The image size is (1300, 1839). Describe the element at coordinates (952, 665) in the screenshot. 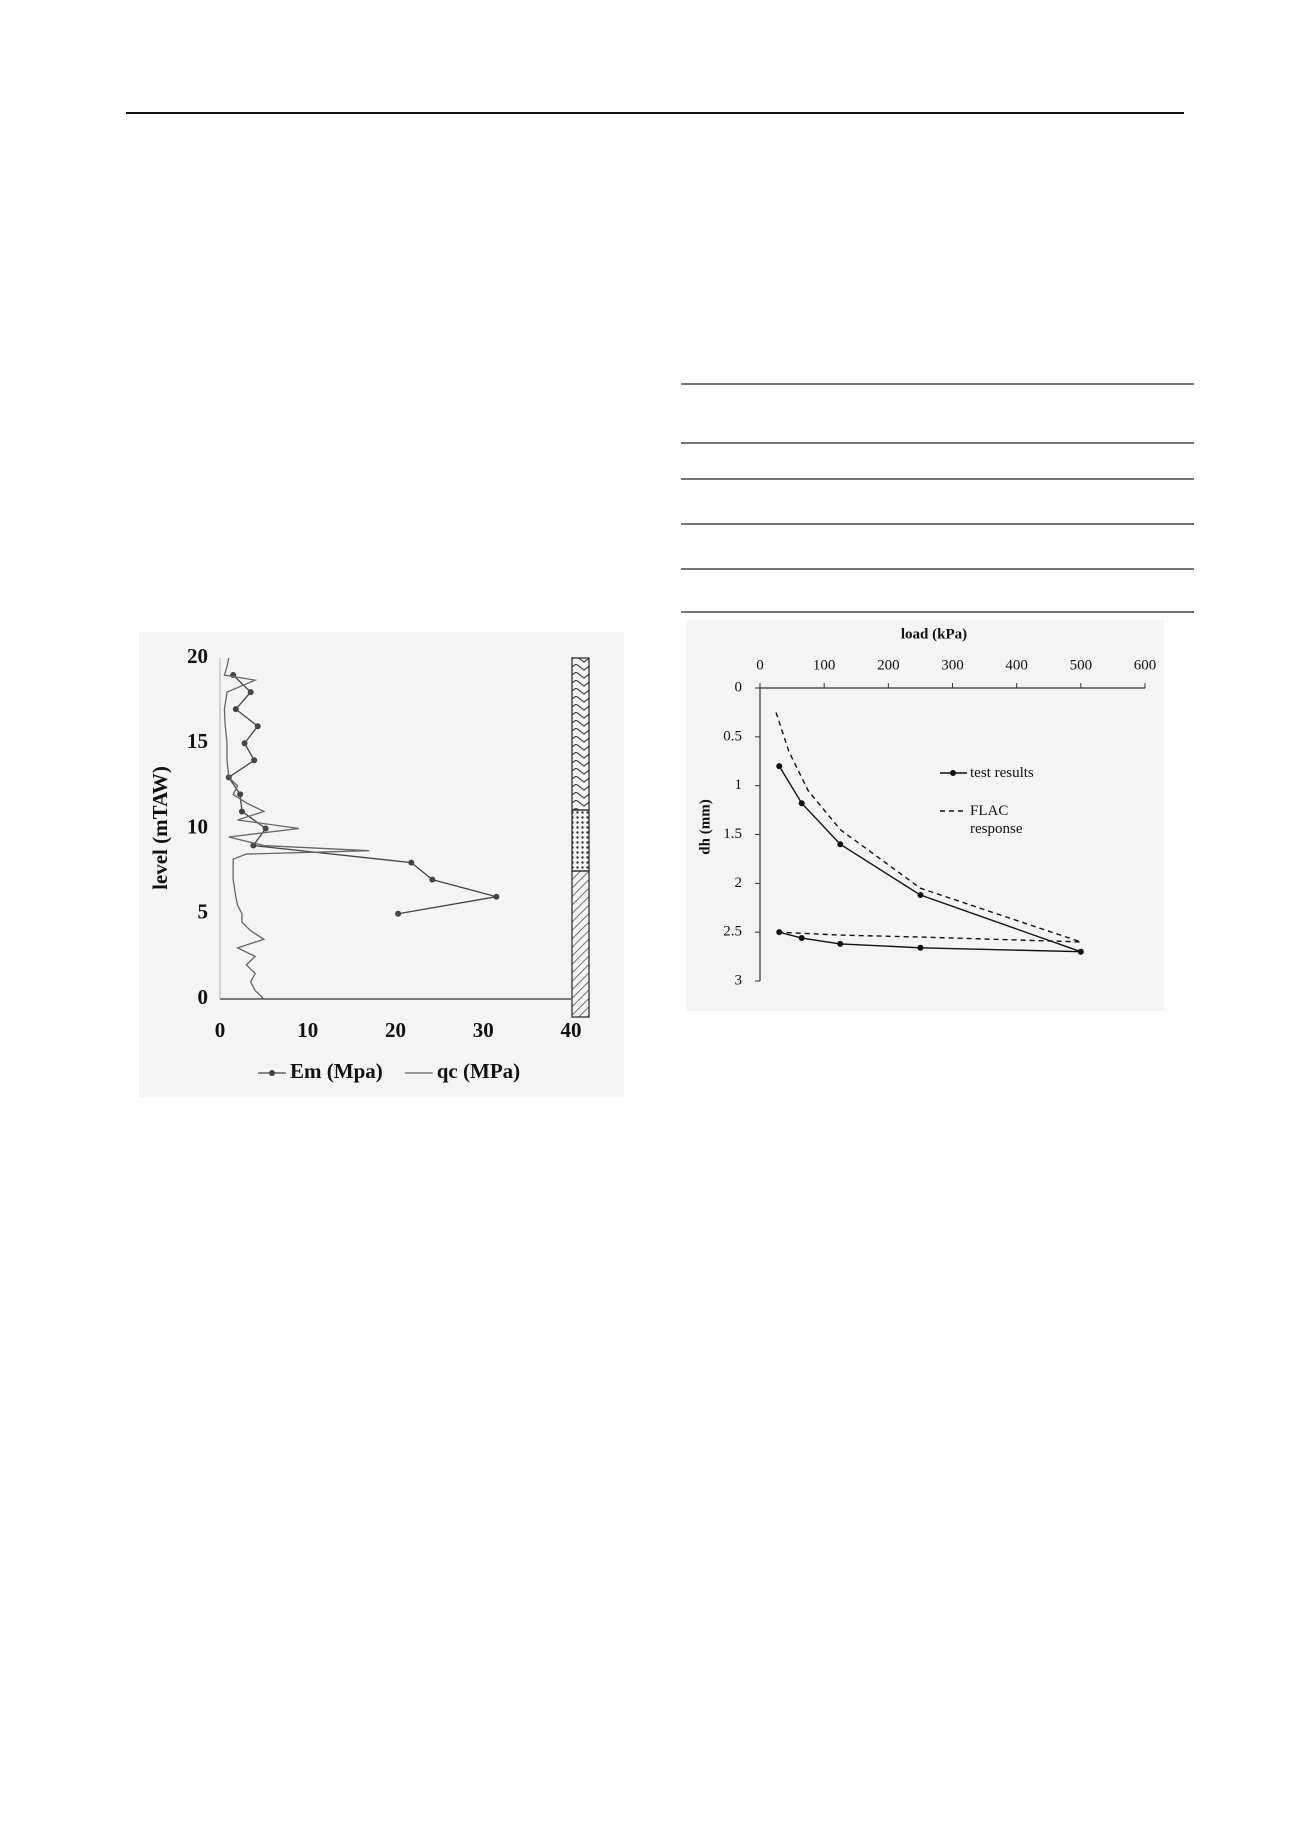

I see `x-tick-label: 300` at that location.